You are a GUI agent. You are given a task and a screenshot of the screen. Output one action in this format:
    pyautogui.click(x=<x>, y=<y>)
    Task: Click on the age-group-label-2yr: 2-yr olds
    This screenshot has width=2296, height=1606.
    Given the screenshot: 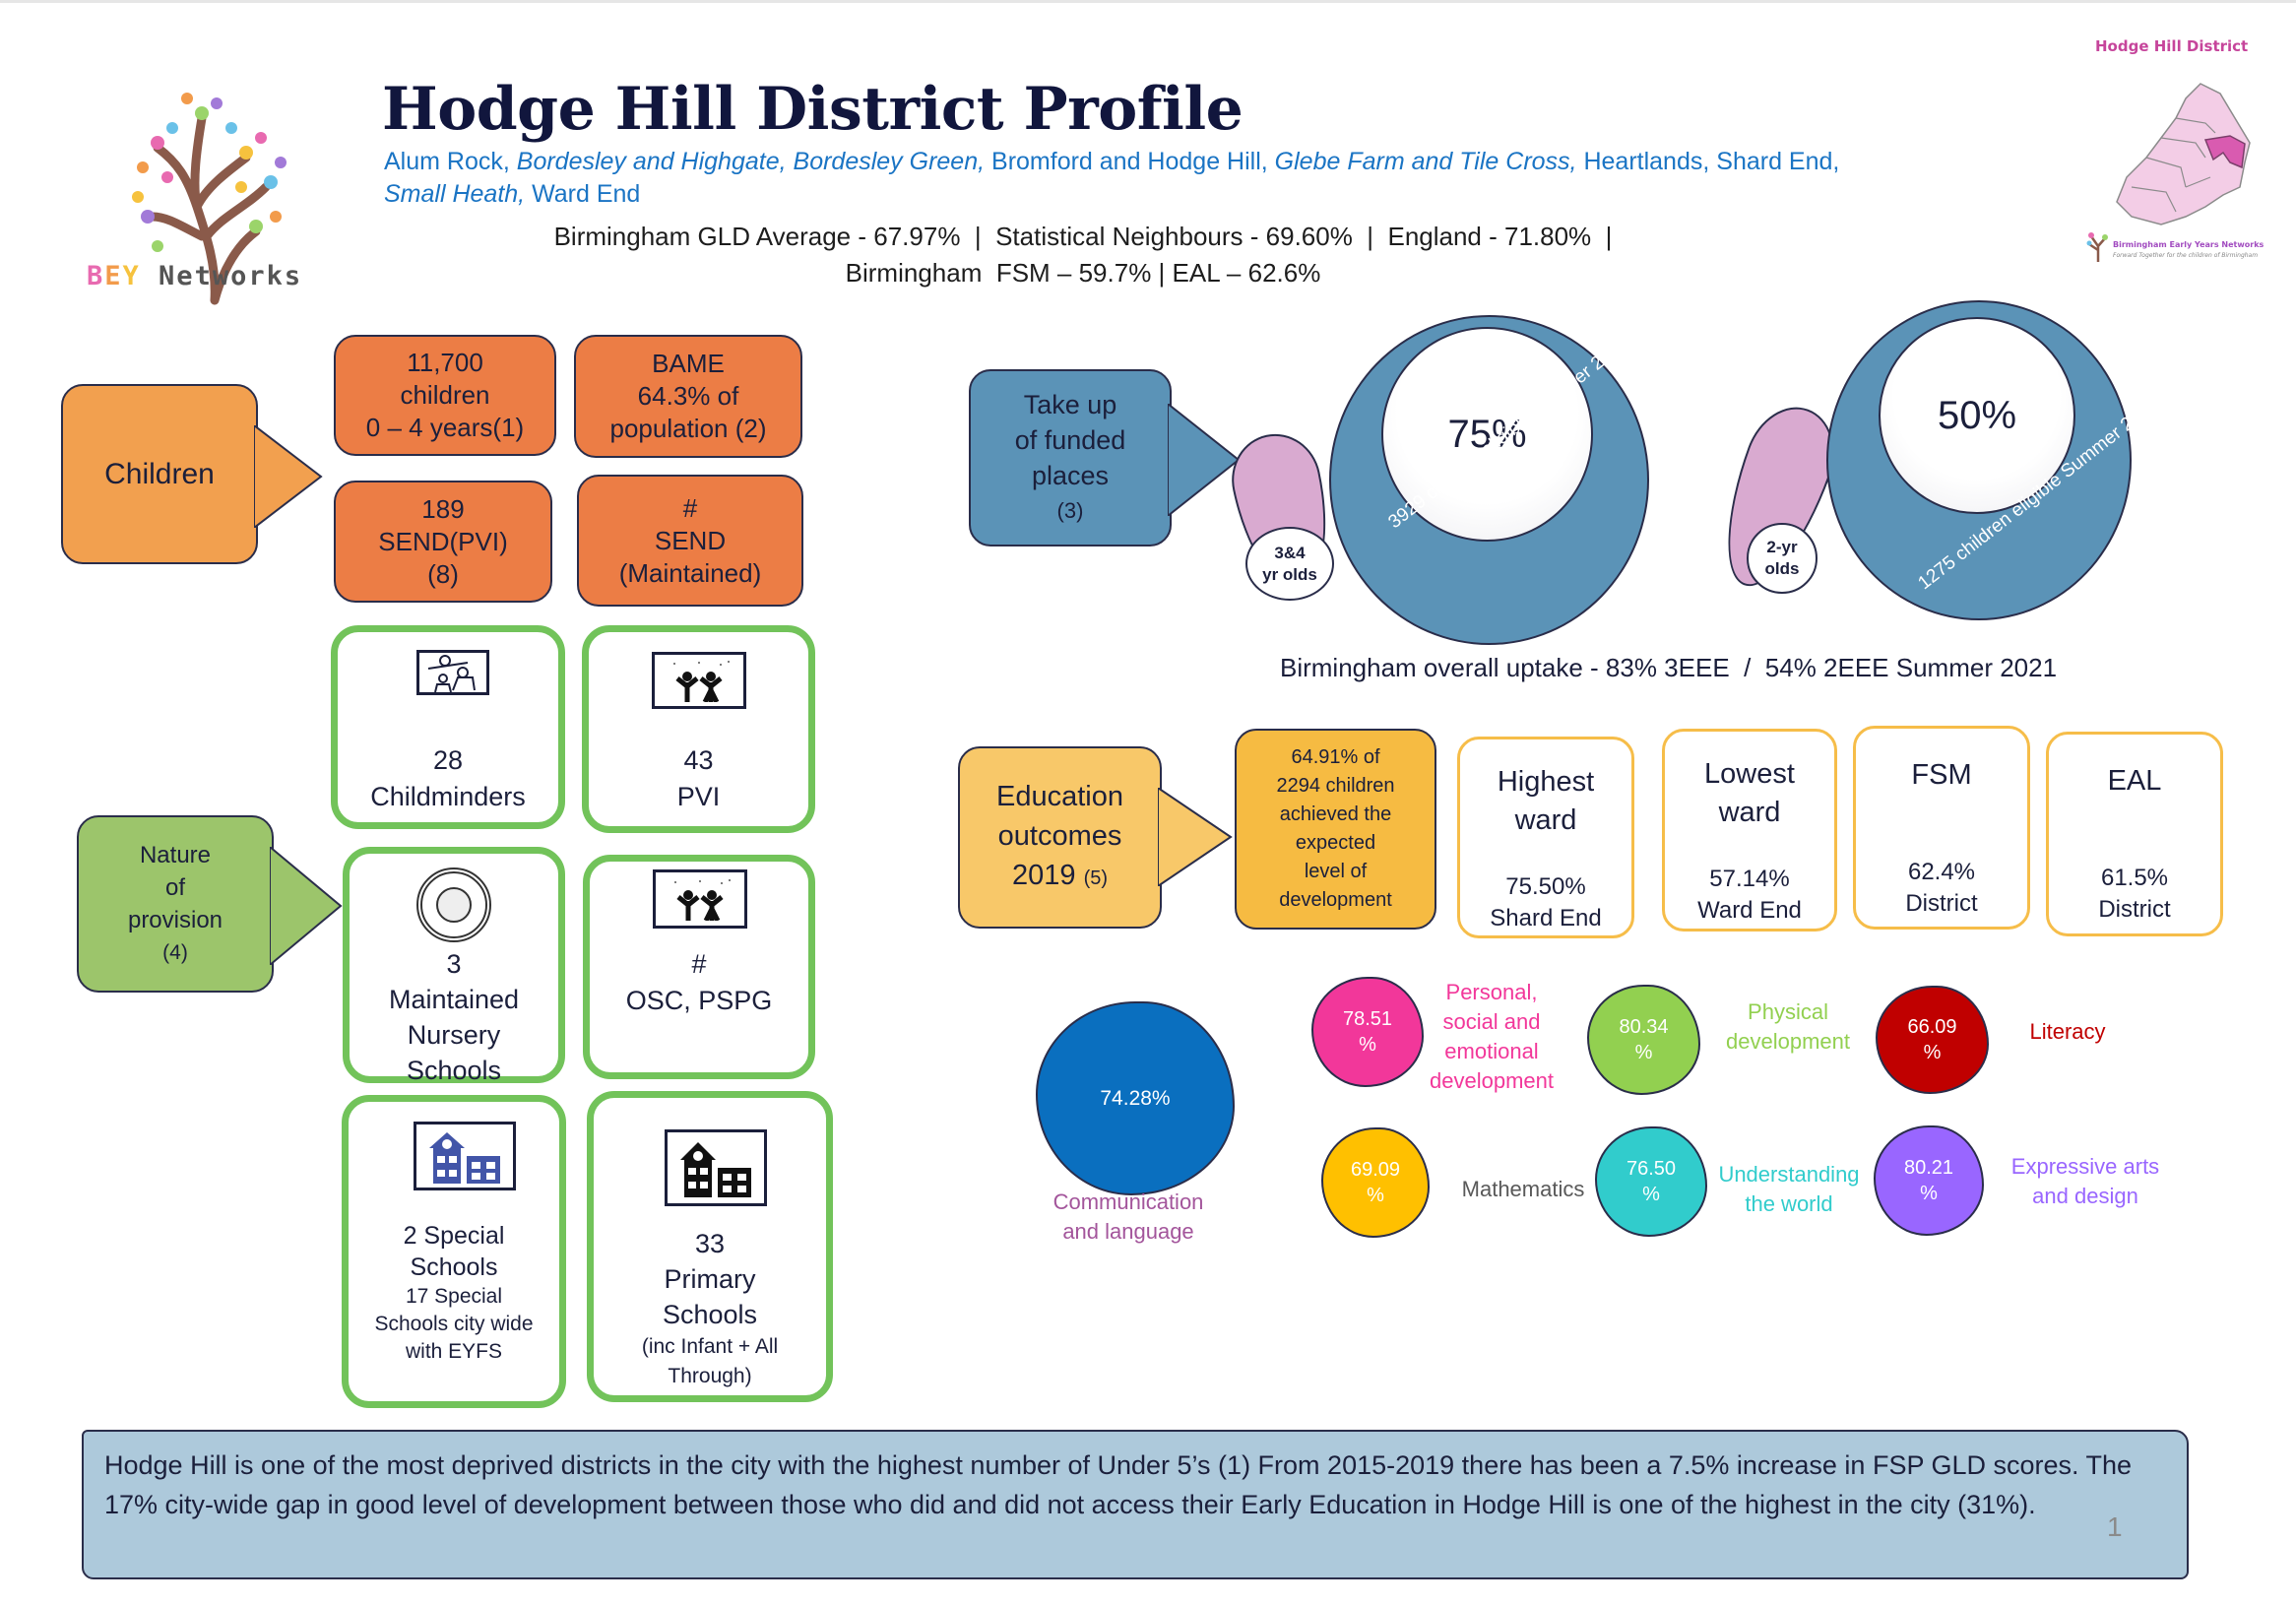 What is the action you would take?
    pyautogui.click(x=1782, y=558)
    